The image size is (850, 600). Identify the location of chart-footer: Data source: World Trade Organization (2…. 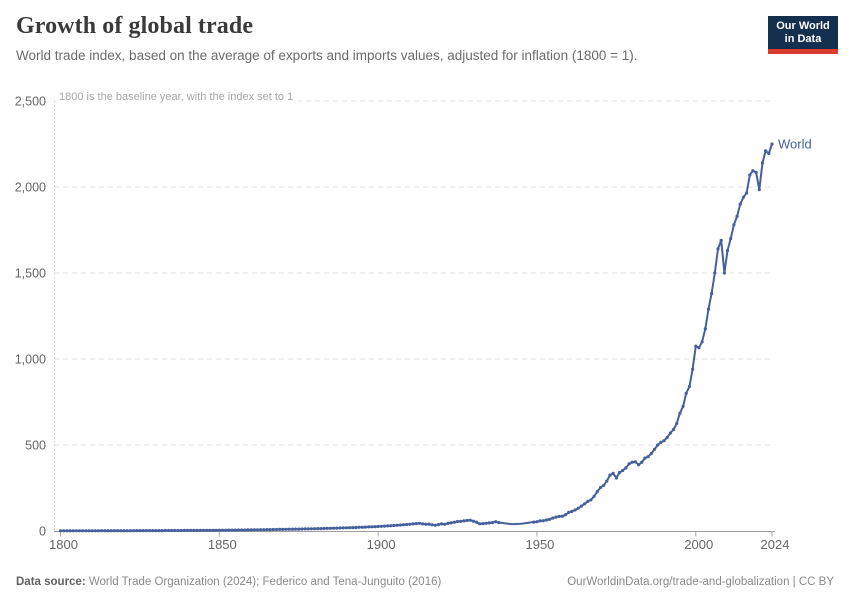
(425, 582).